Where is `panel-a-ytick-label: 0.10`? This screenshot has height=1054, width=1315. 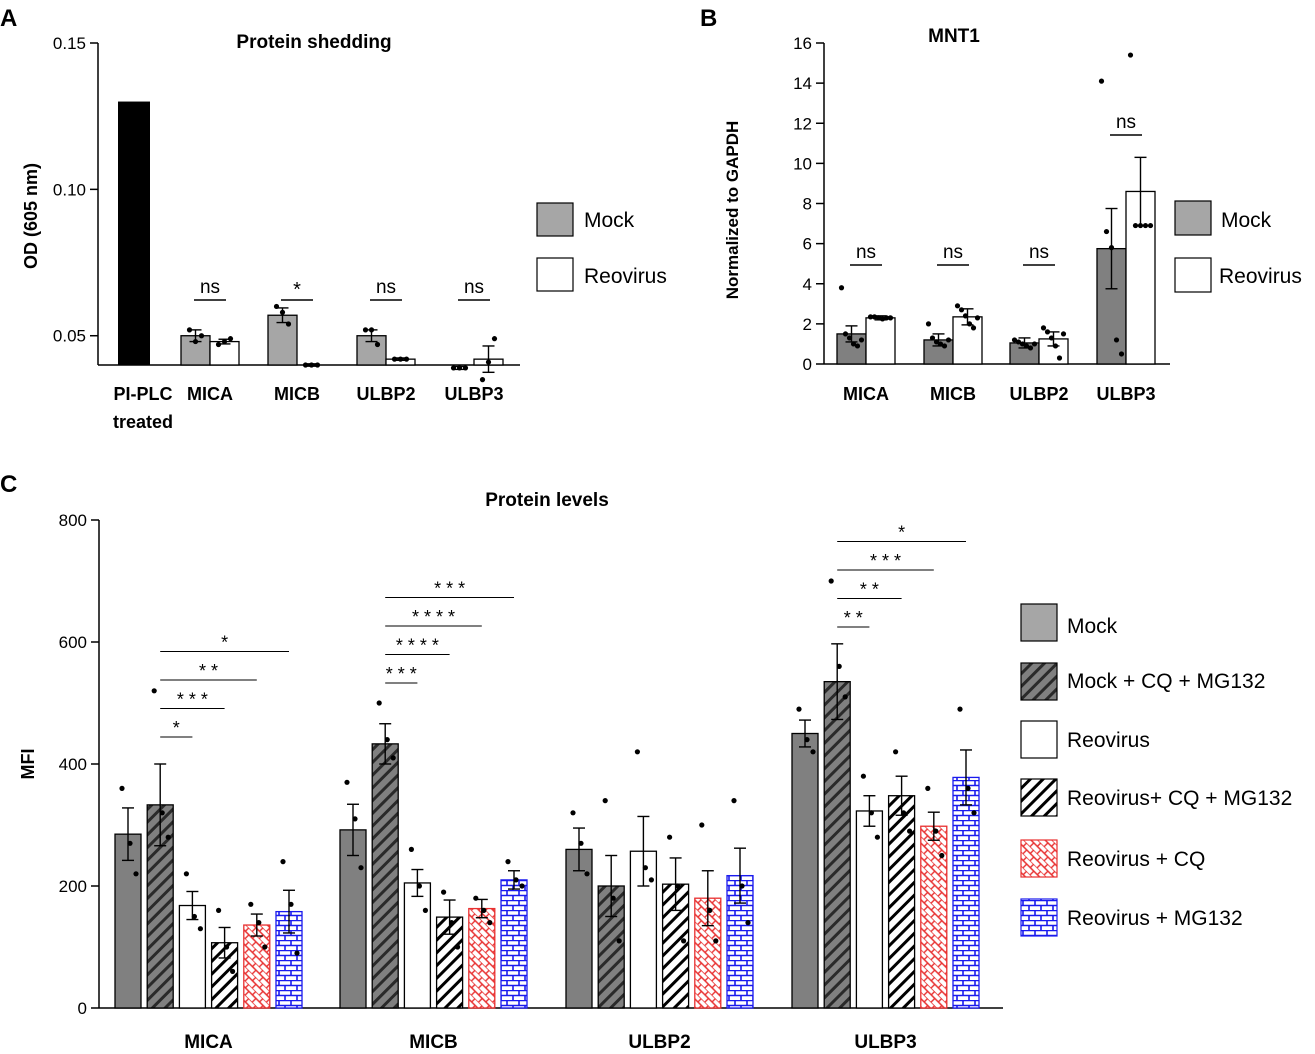
panel-a-ytick-label: 0.10 is located at coordinates (69, 189).